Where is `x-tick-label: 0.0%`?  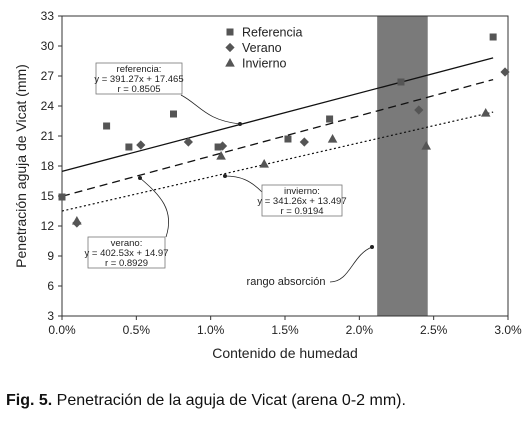
x-tick-label: 0.0% is located at coordinates (62, 330).